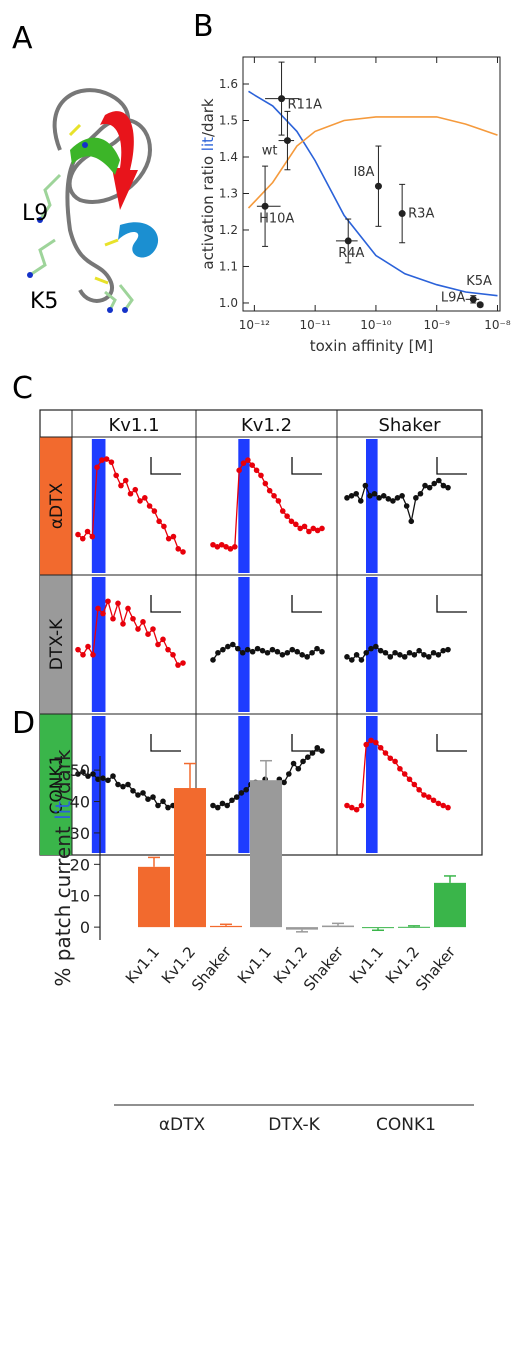  Describe the element at coordinates (497, 325) in the screenshot. I see `x-tick-label: 10⁻⁸` at that location.